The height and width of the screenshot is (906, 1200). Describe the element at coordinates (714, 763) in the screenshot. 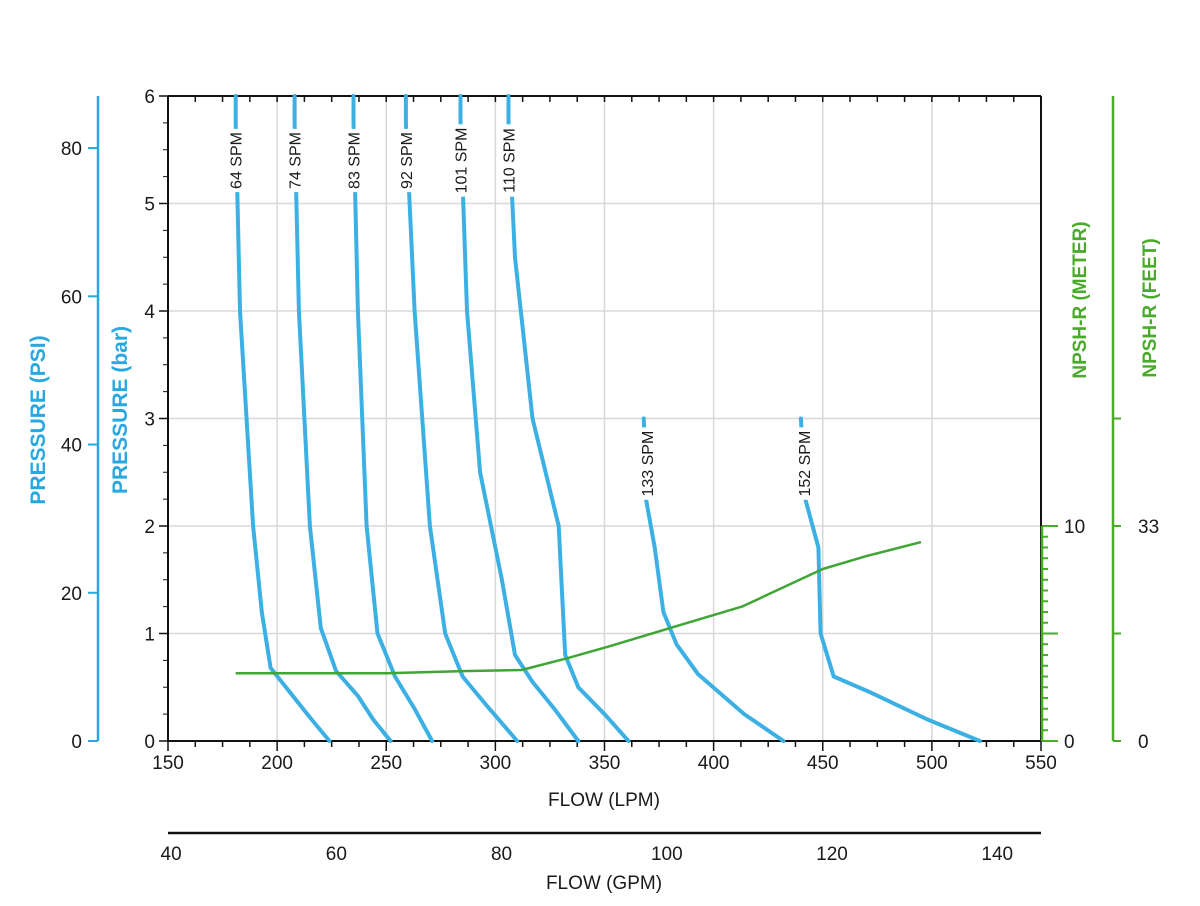

I see `x-tick-label: 400` at that location.